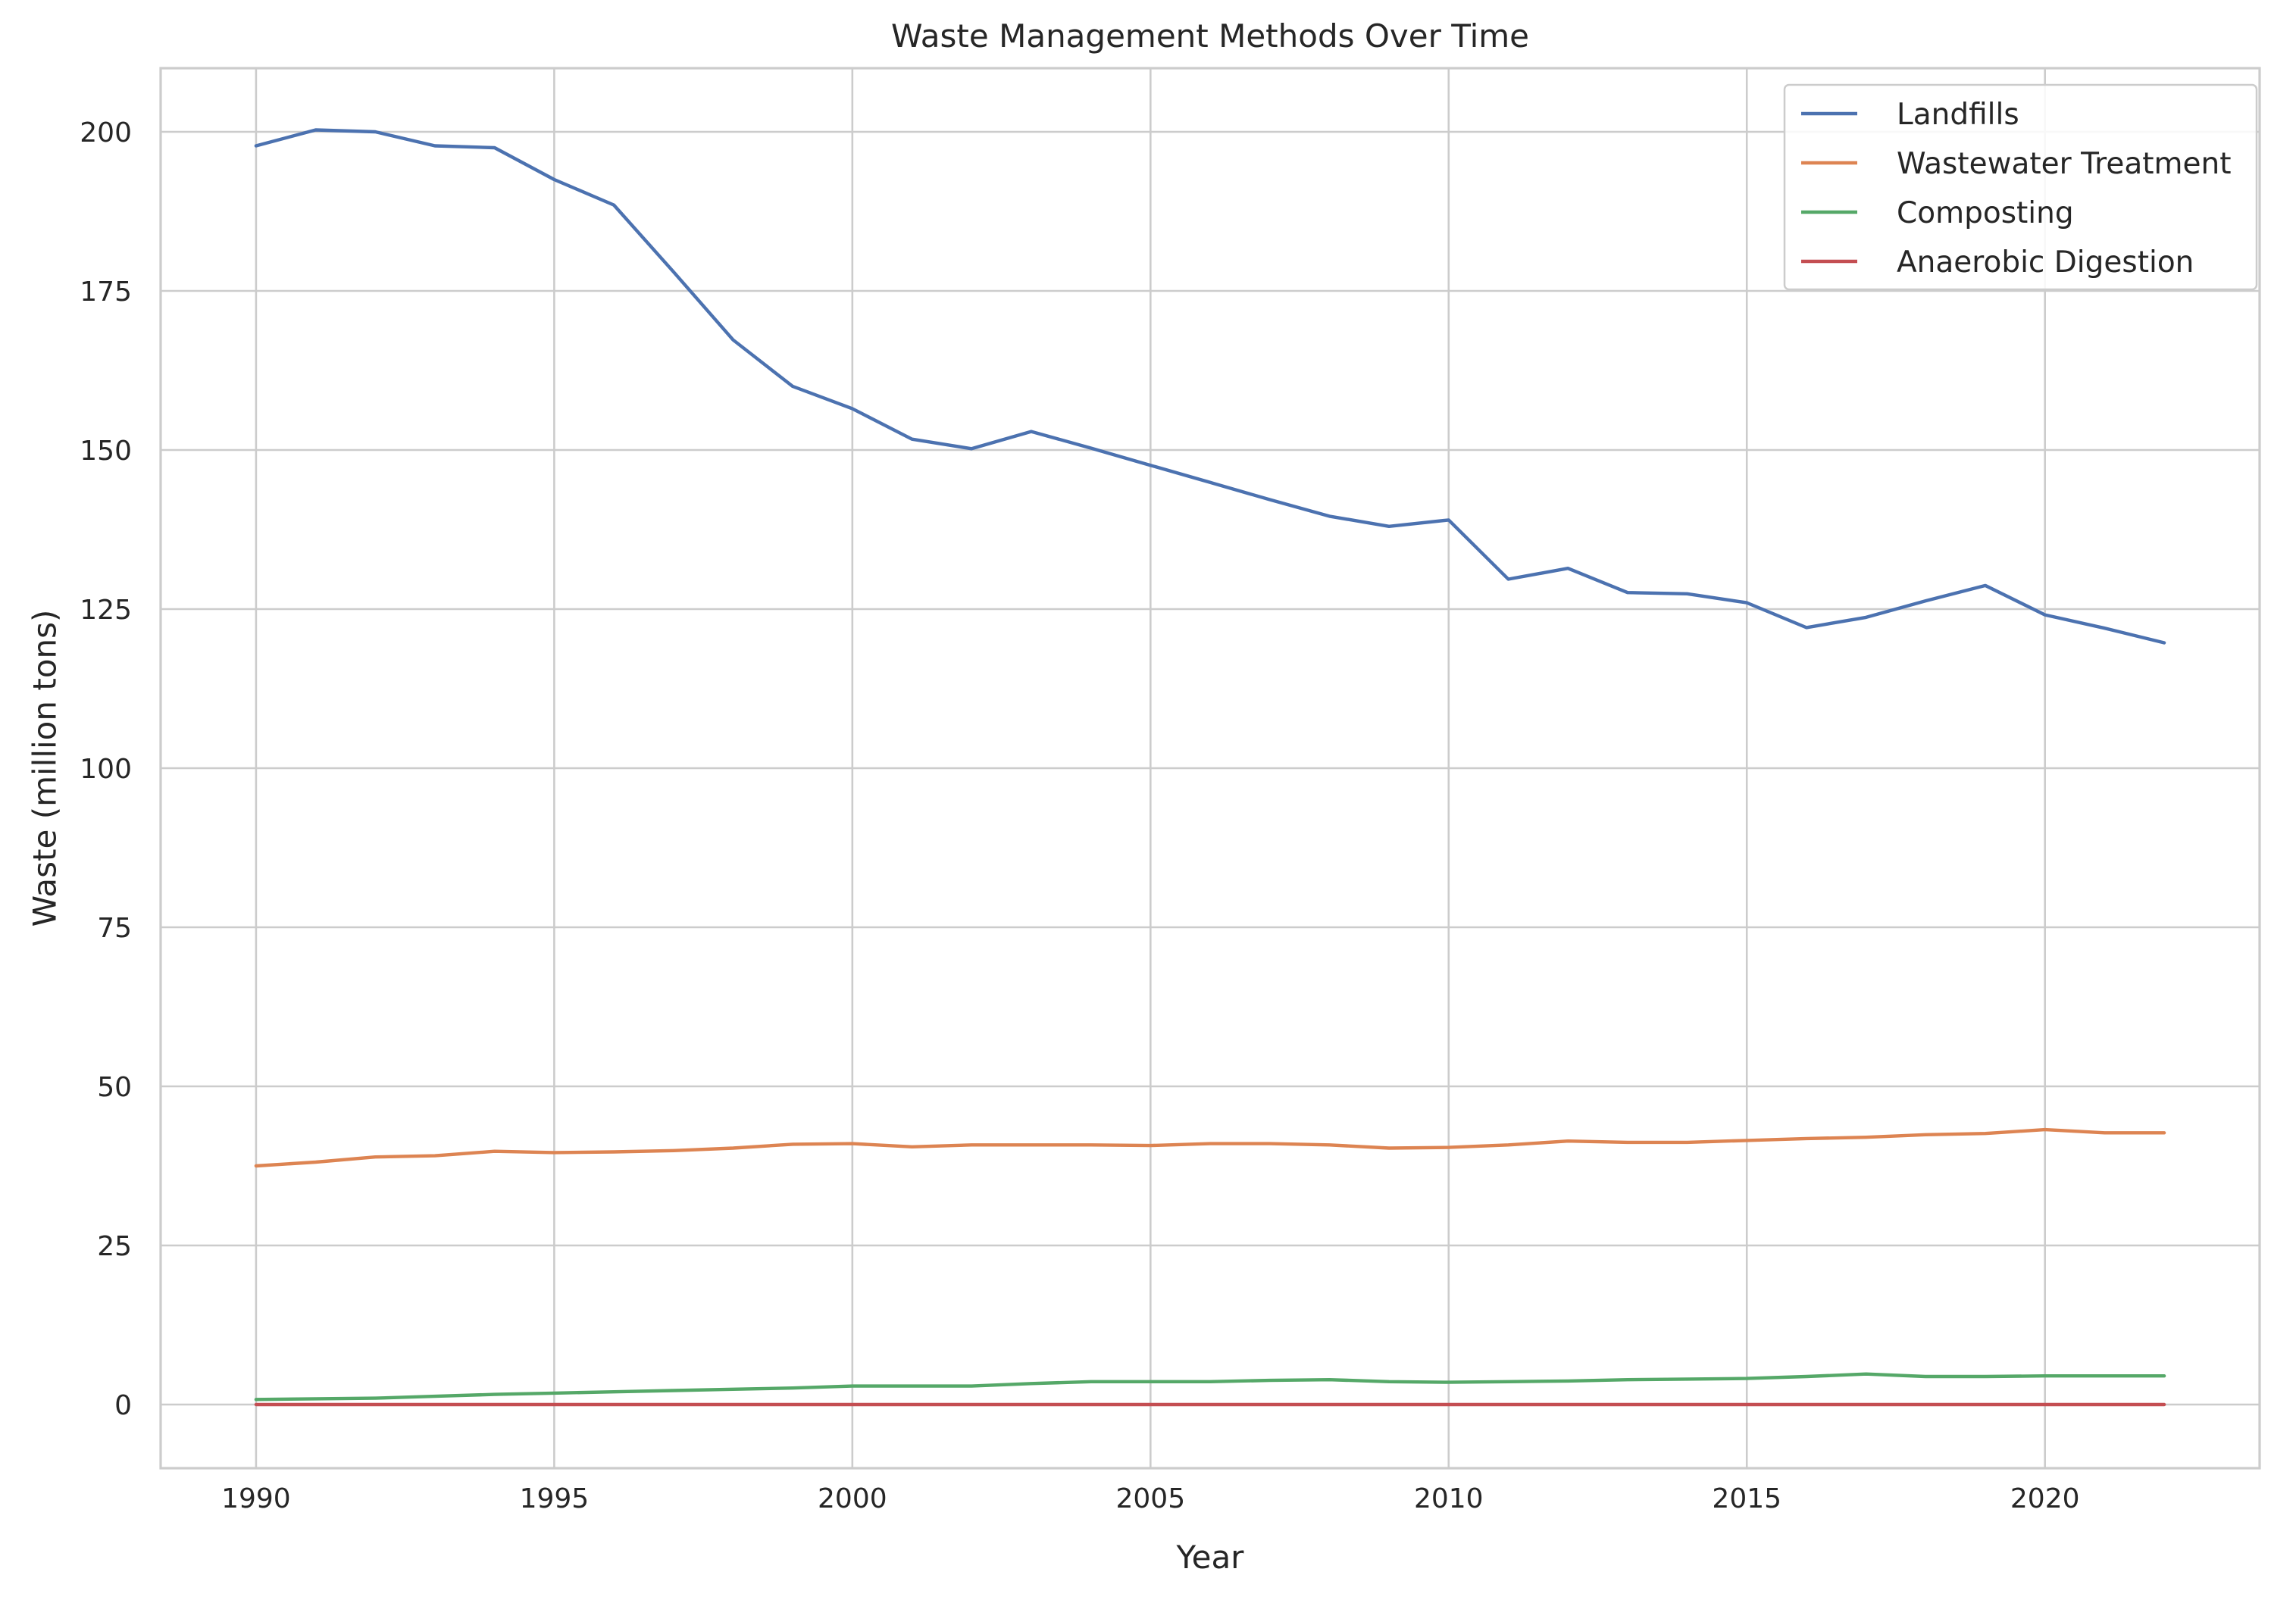  Describe the element at coordinates (106, 292) in the screenshot. I see `y-tick-label: 175` at that location.